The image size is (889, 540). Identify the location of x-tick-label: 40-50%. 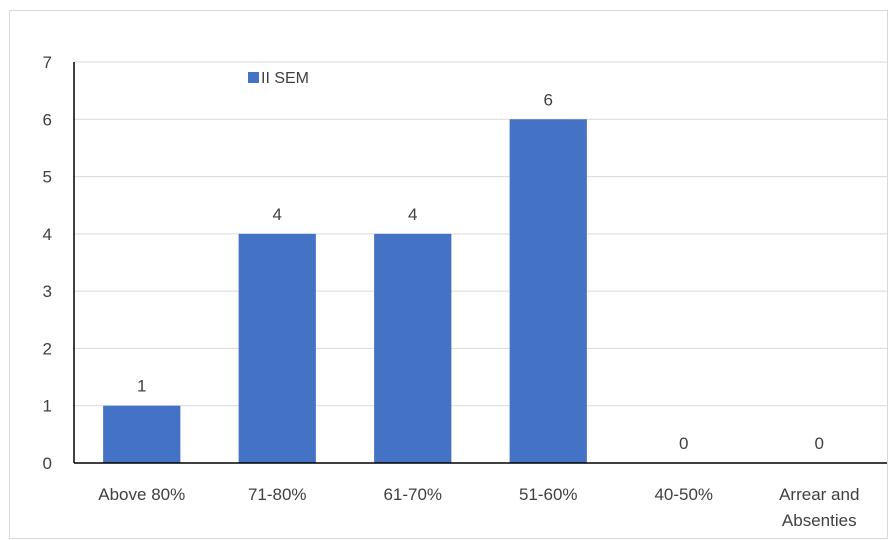
(683, 494).